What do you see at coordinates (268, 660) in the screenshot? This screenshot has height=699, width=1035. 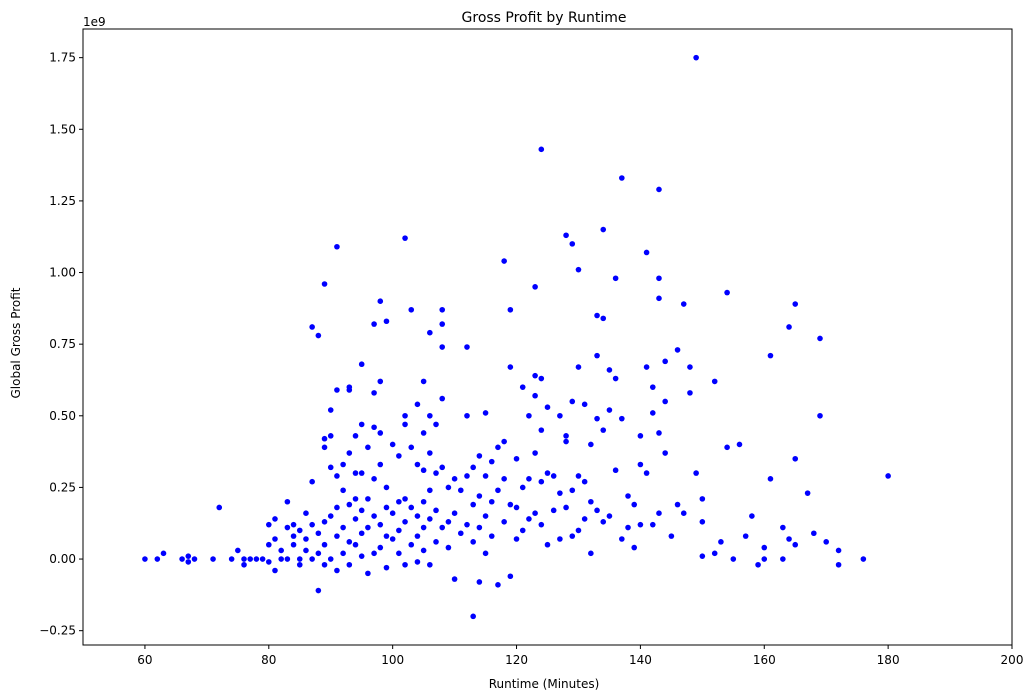 I see `x-tick-label: 80` at bounding box center [268, 660].